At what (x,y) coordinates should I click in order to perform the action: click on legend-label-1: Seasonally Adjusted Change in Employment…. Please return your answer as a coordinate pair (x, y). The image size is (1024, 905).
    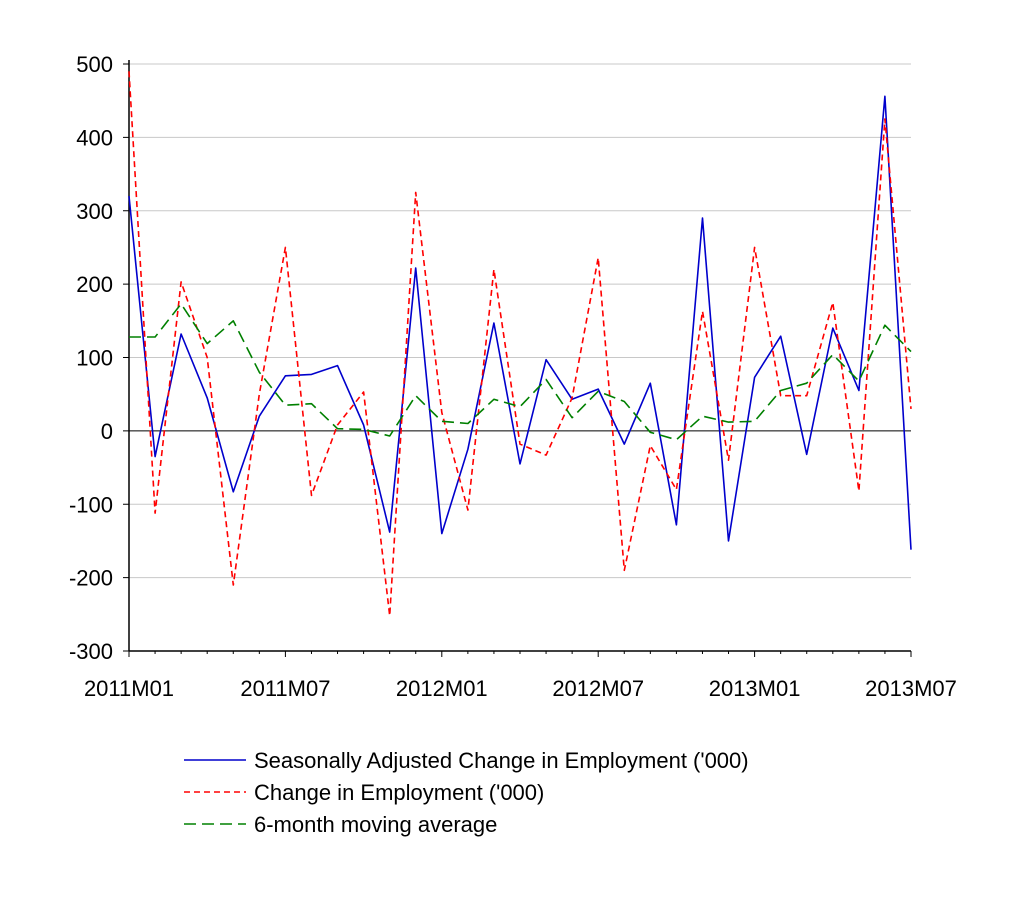
    Looking at the image, I should click on (501, 760).